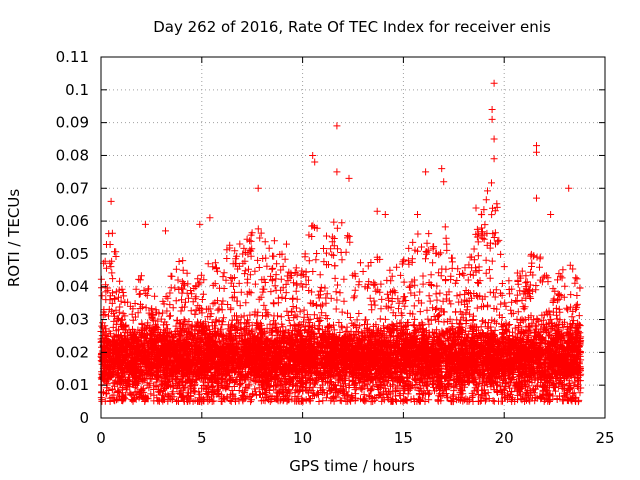 The height and width of the screenshot is (480, 640). Describe the element at coordinates (72, 320) in the screenshot. I see `y-tick-label: 0.03` at that location.